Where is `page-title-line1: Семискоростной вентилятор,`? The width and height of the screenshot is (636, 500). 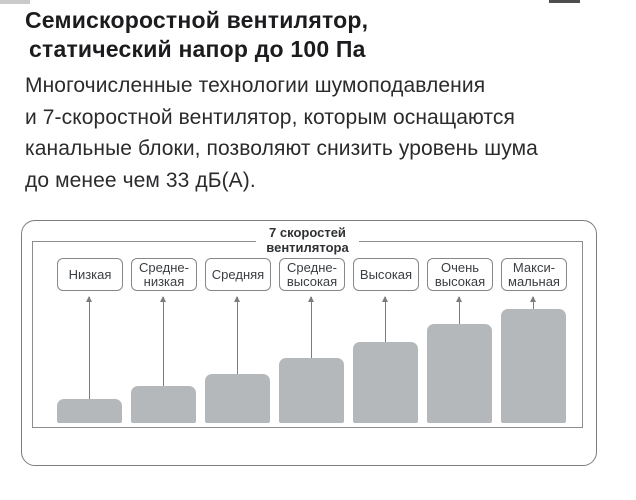 page-title-line1: Семискоростной вентилятор, is located at coordinates (197, 20).